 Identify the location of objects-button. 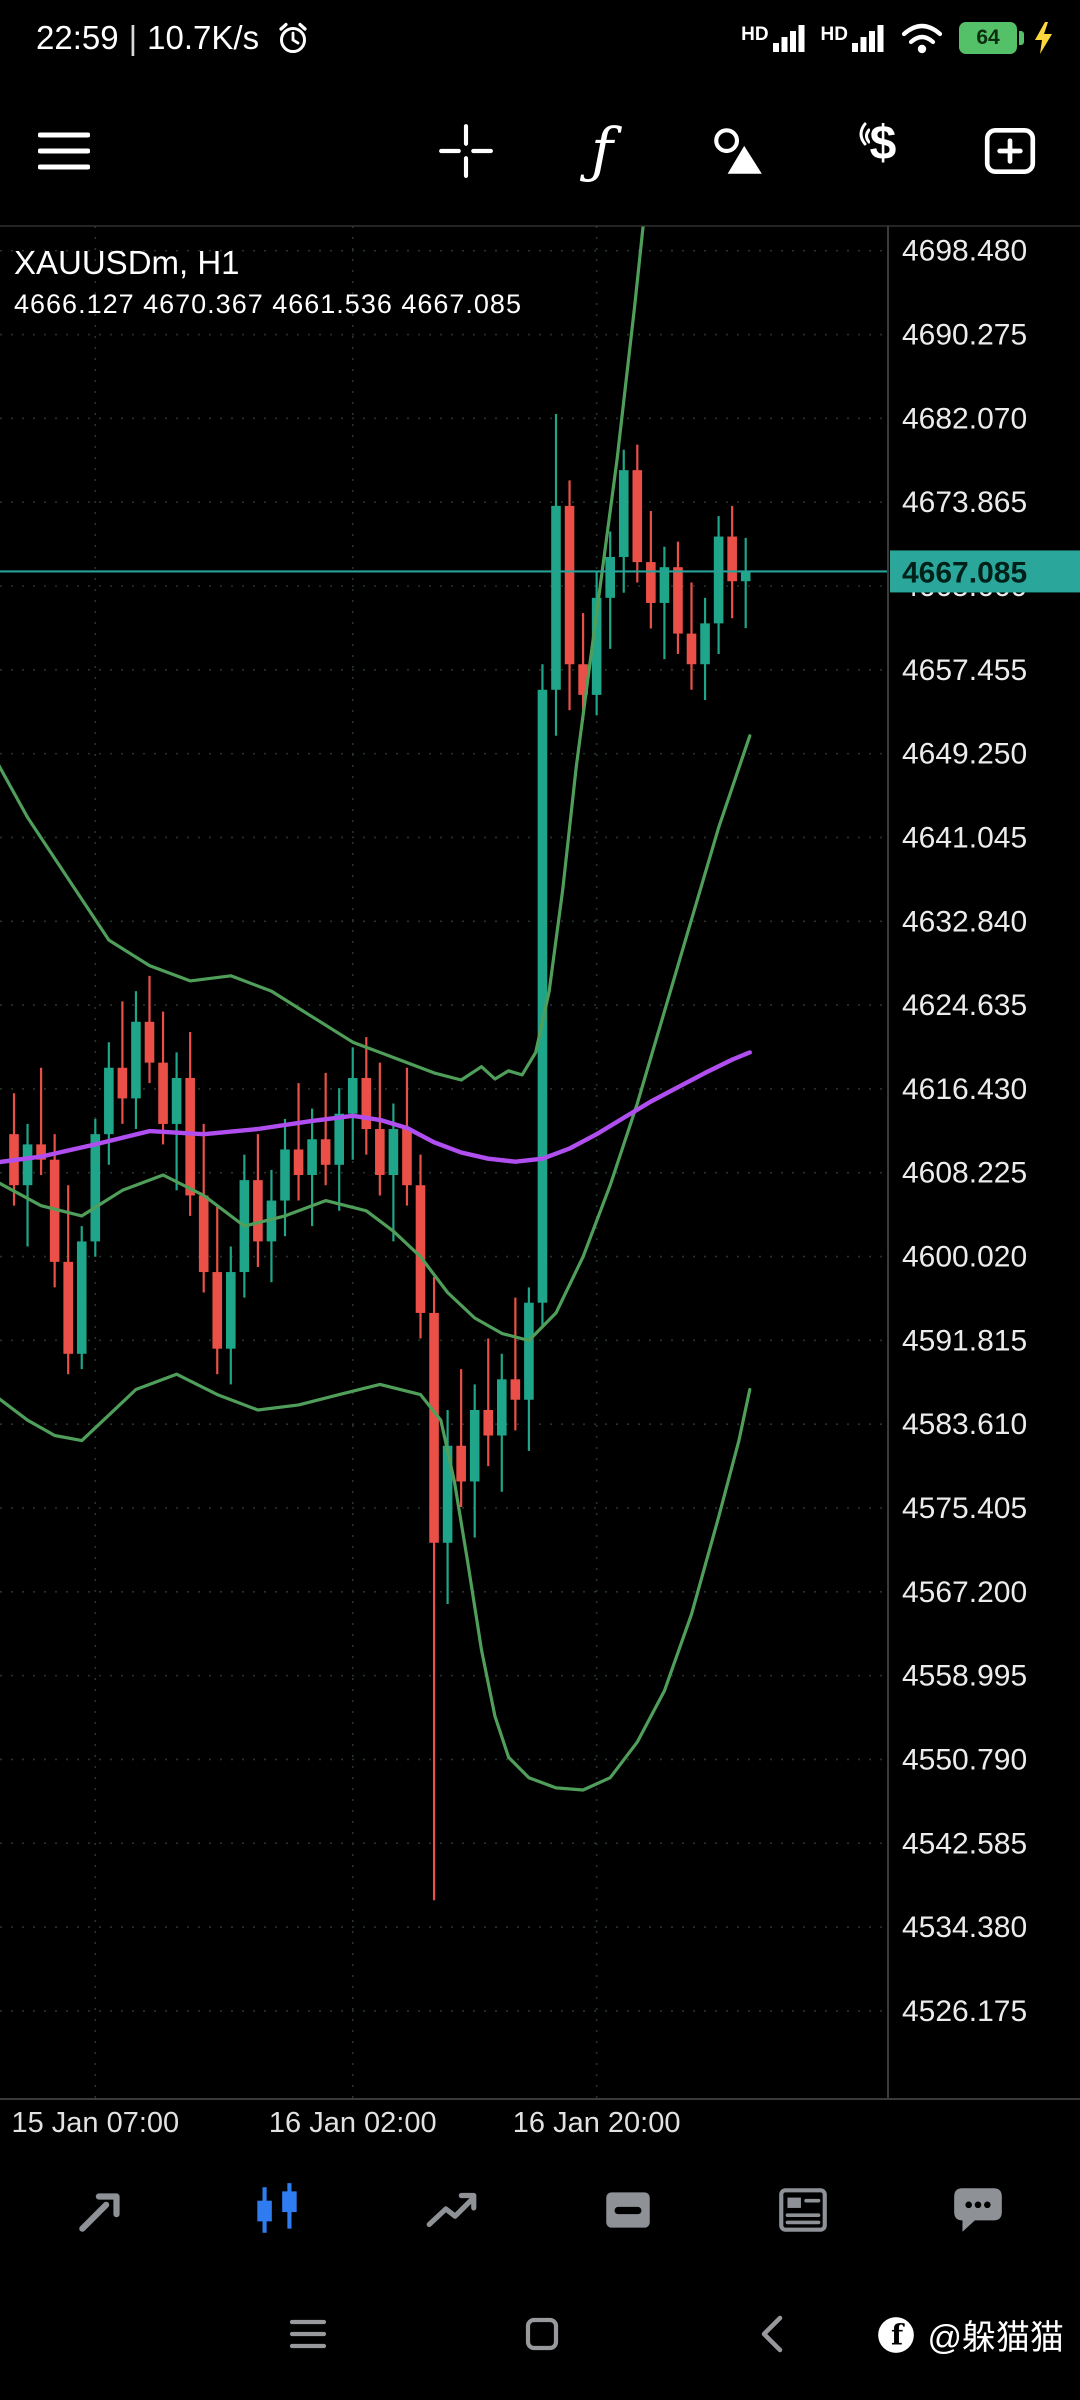
(738, 151).